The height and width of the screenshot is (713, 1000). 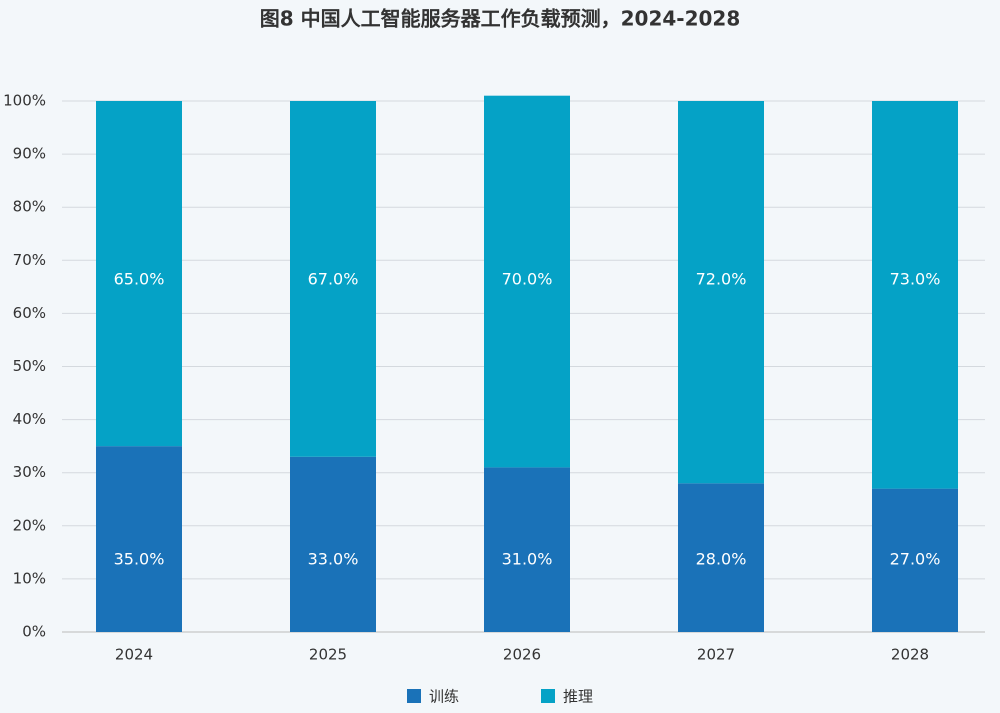 What do you see at coordinates (29, 260) in the screenshot?
I see `y-tick-label: 70%` at bounding box center [29, 260].